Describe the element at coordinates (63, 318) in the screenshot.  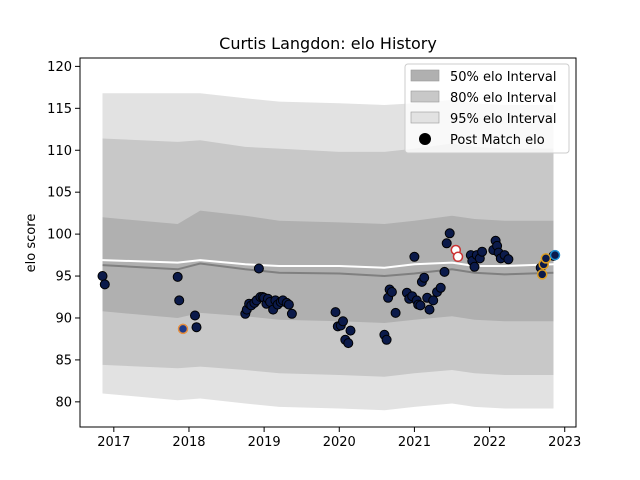
I see `y-tick-label: 90` at that location.